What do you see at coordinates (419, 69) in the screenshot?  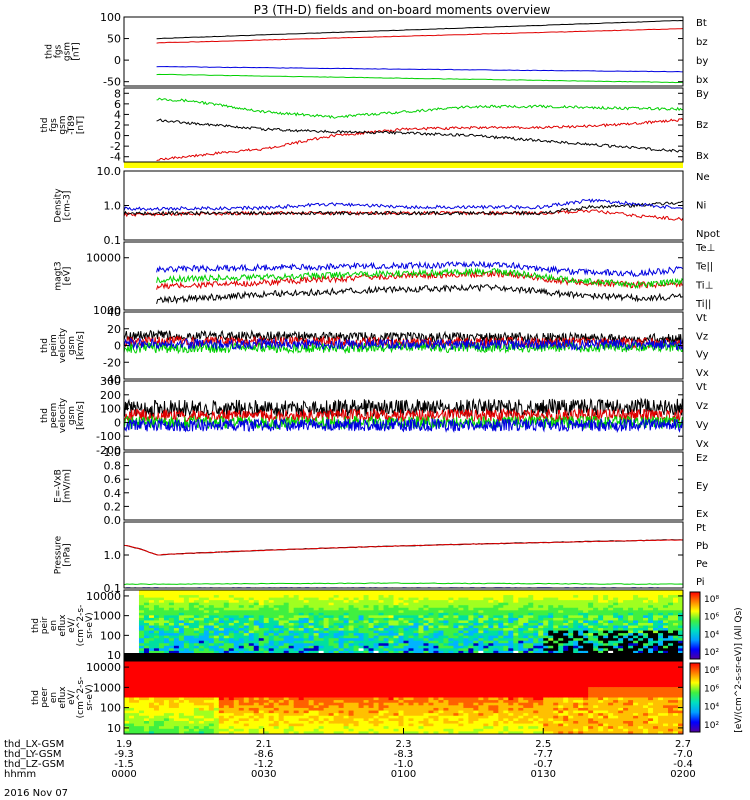 I see `series-line-bx` at bounding box center [419, 69].